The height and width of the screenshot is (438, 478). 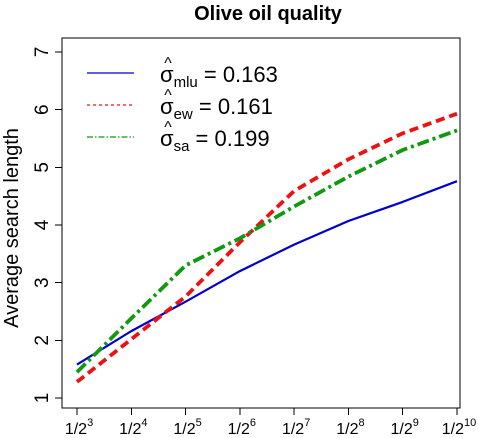 I want to click on y-tick-label: 2, so click(x=42, y=340).